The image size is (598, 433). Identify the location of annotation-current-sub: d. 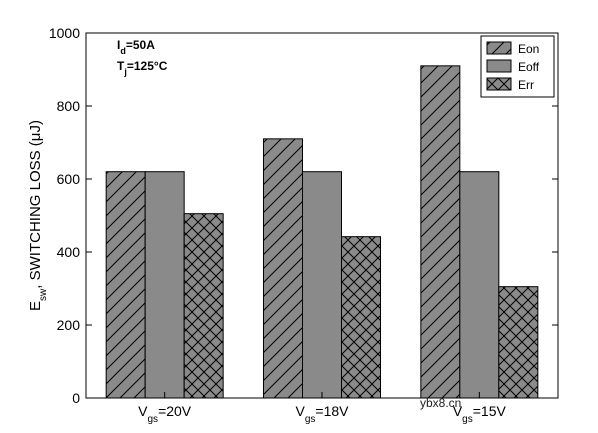
(123, 51).